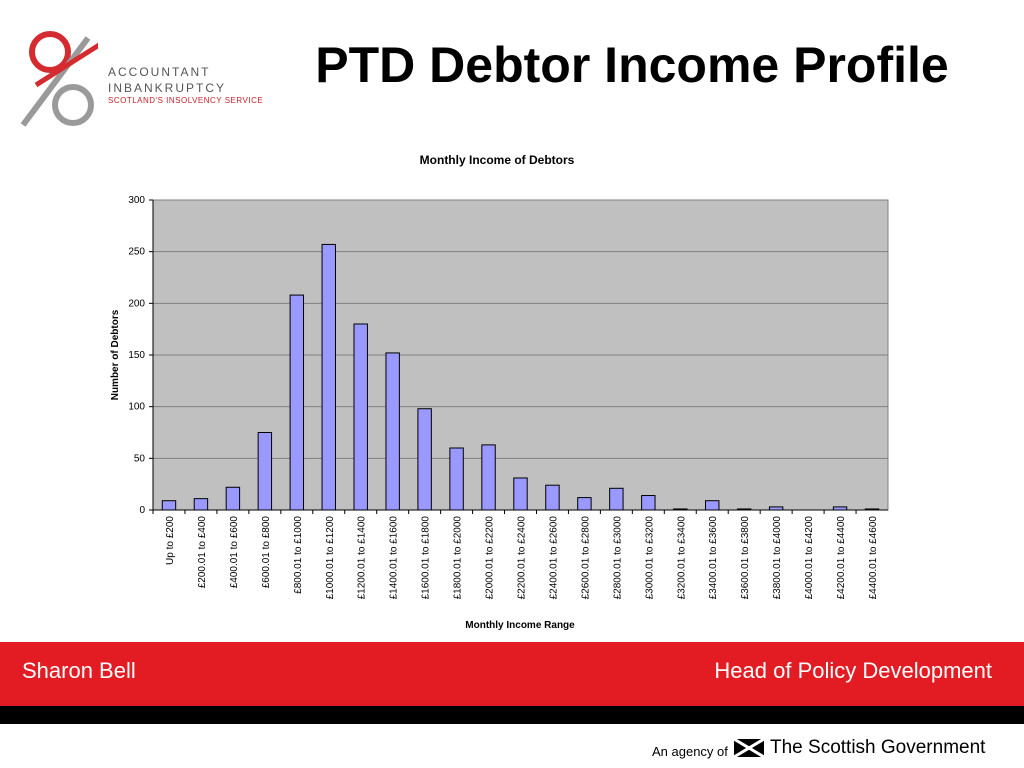  Describe the element at coordinates (617, 558) in the screenshot. I see `x-tick-label: £2800.01 to £3000` at that location.